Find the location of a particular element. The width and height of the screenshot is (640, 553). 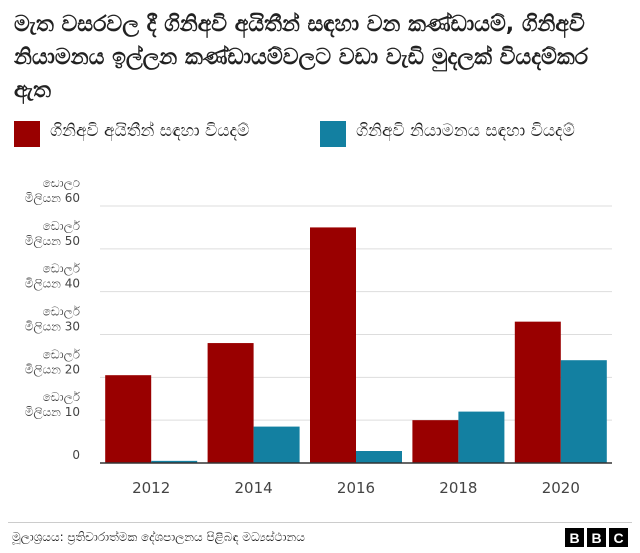

legend-item-rights: ගිනිඅවි අයිතීන් සඳහා වියදම් is located at coordinates (147, 132).